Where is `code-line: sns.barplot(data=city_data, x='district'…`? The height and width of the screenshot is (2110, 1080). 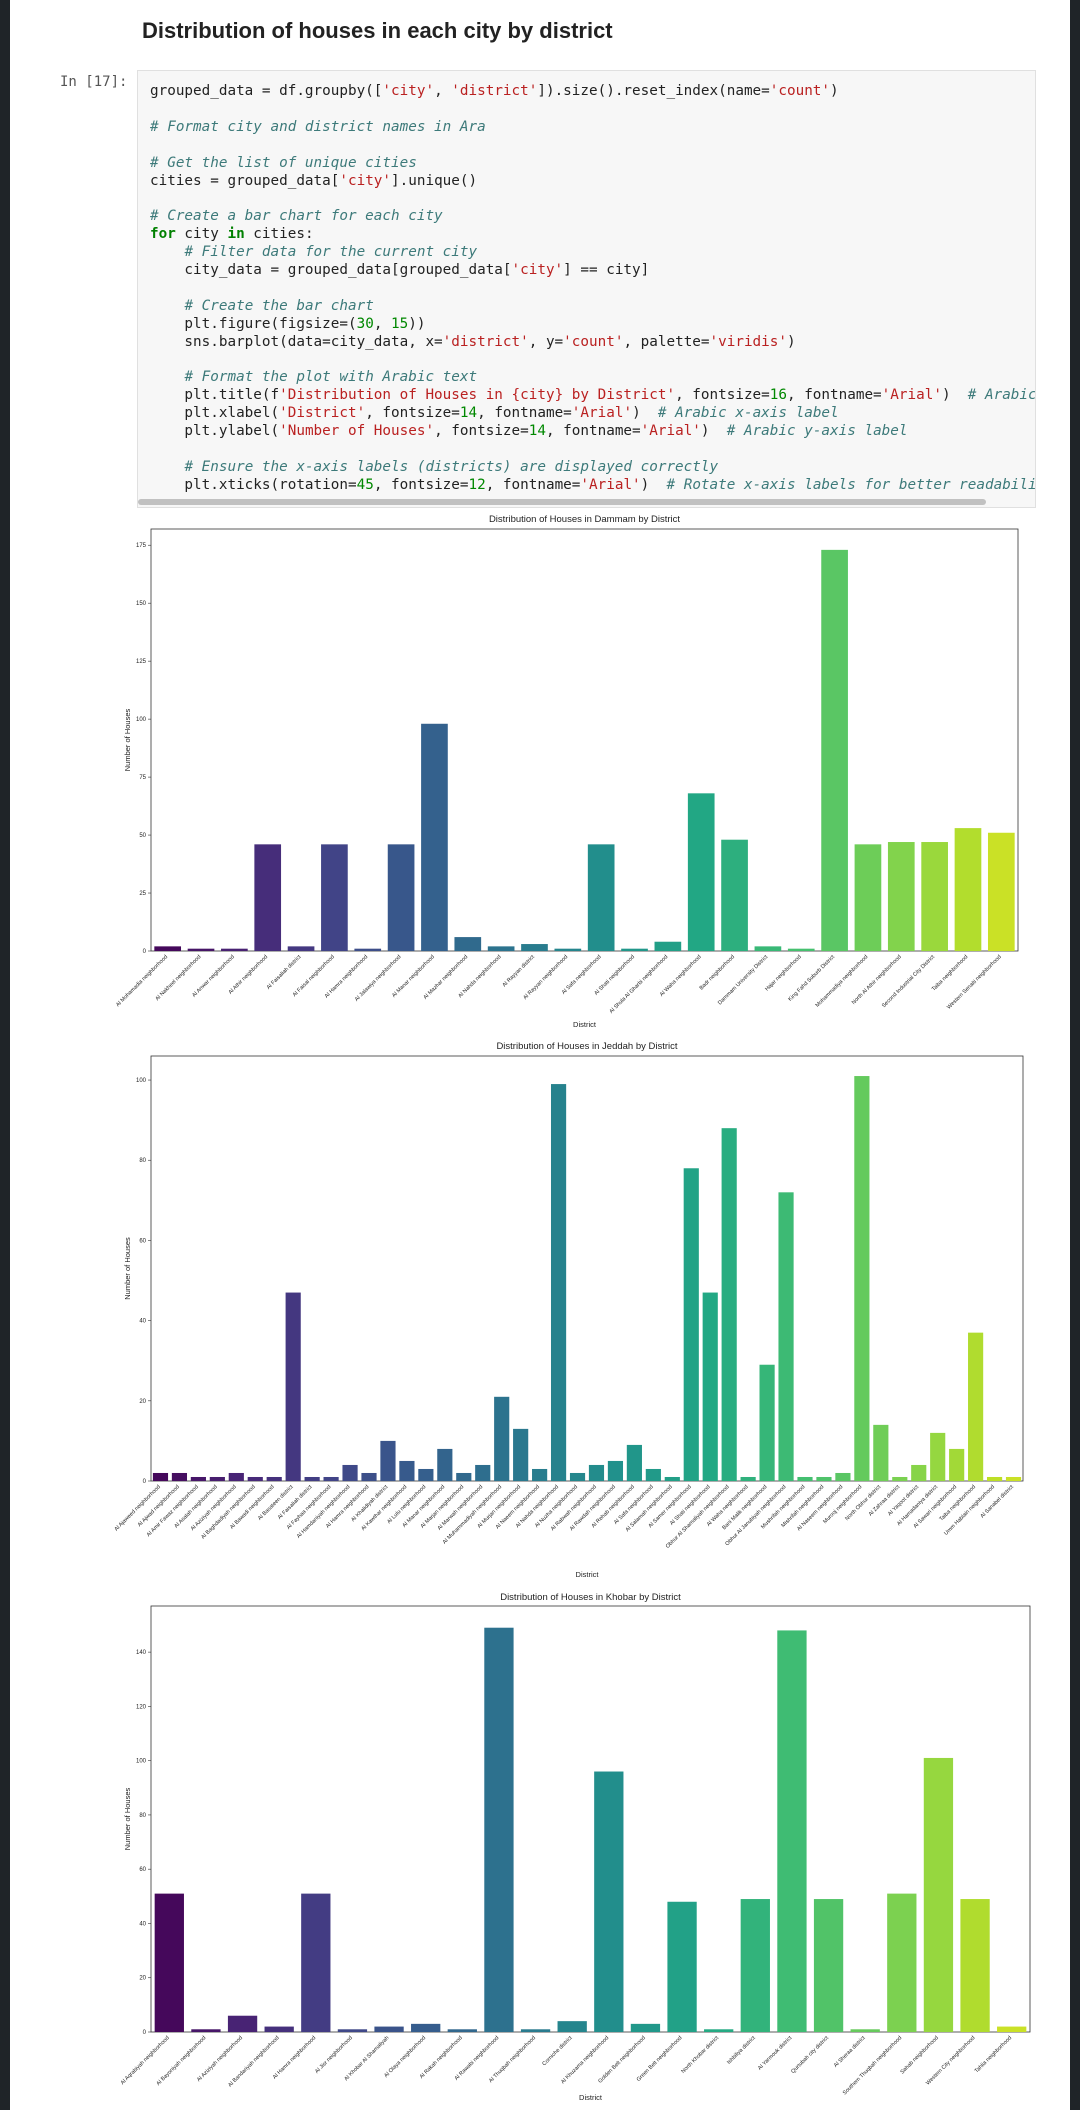 code-line: sns.barplot(data=city_data, x='district'… is located at coordinates (473, 341).